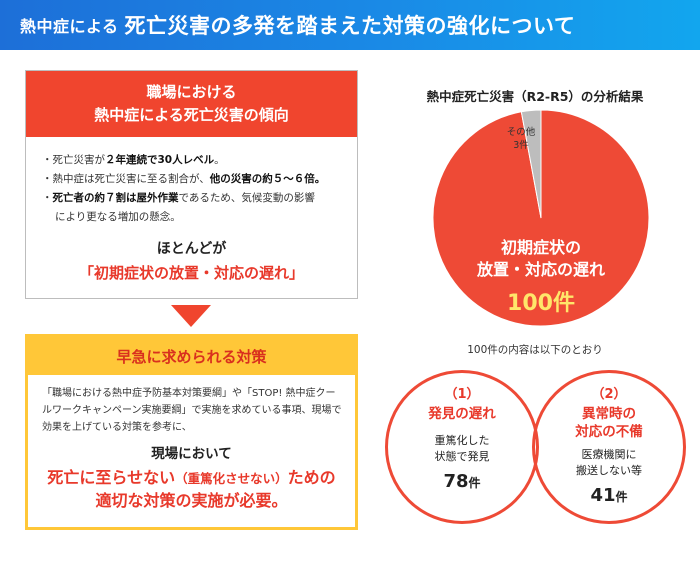  Describe the element at coordinates (191, 104) in the screenshot. I see `tendency-heading: 職場における 熱中症による死亡災害の傾向` at that location.